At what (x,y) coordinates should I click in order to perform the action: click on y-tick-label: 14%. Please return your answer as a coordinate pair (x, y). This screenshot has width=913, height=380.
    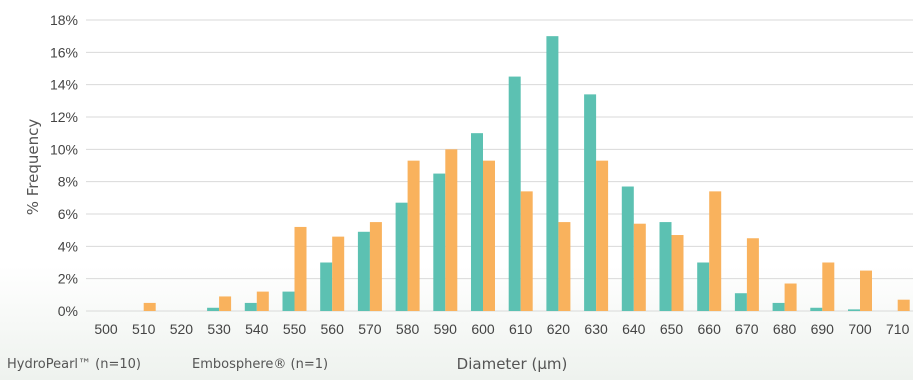
    Looking at the image, I should click on (64, 85).